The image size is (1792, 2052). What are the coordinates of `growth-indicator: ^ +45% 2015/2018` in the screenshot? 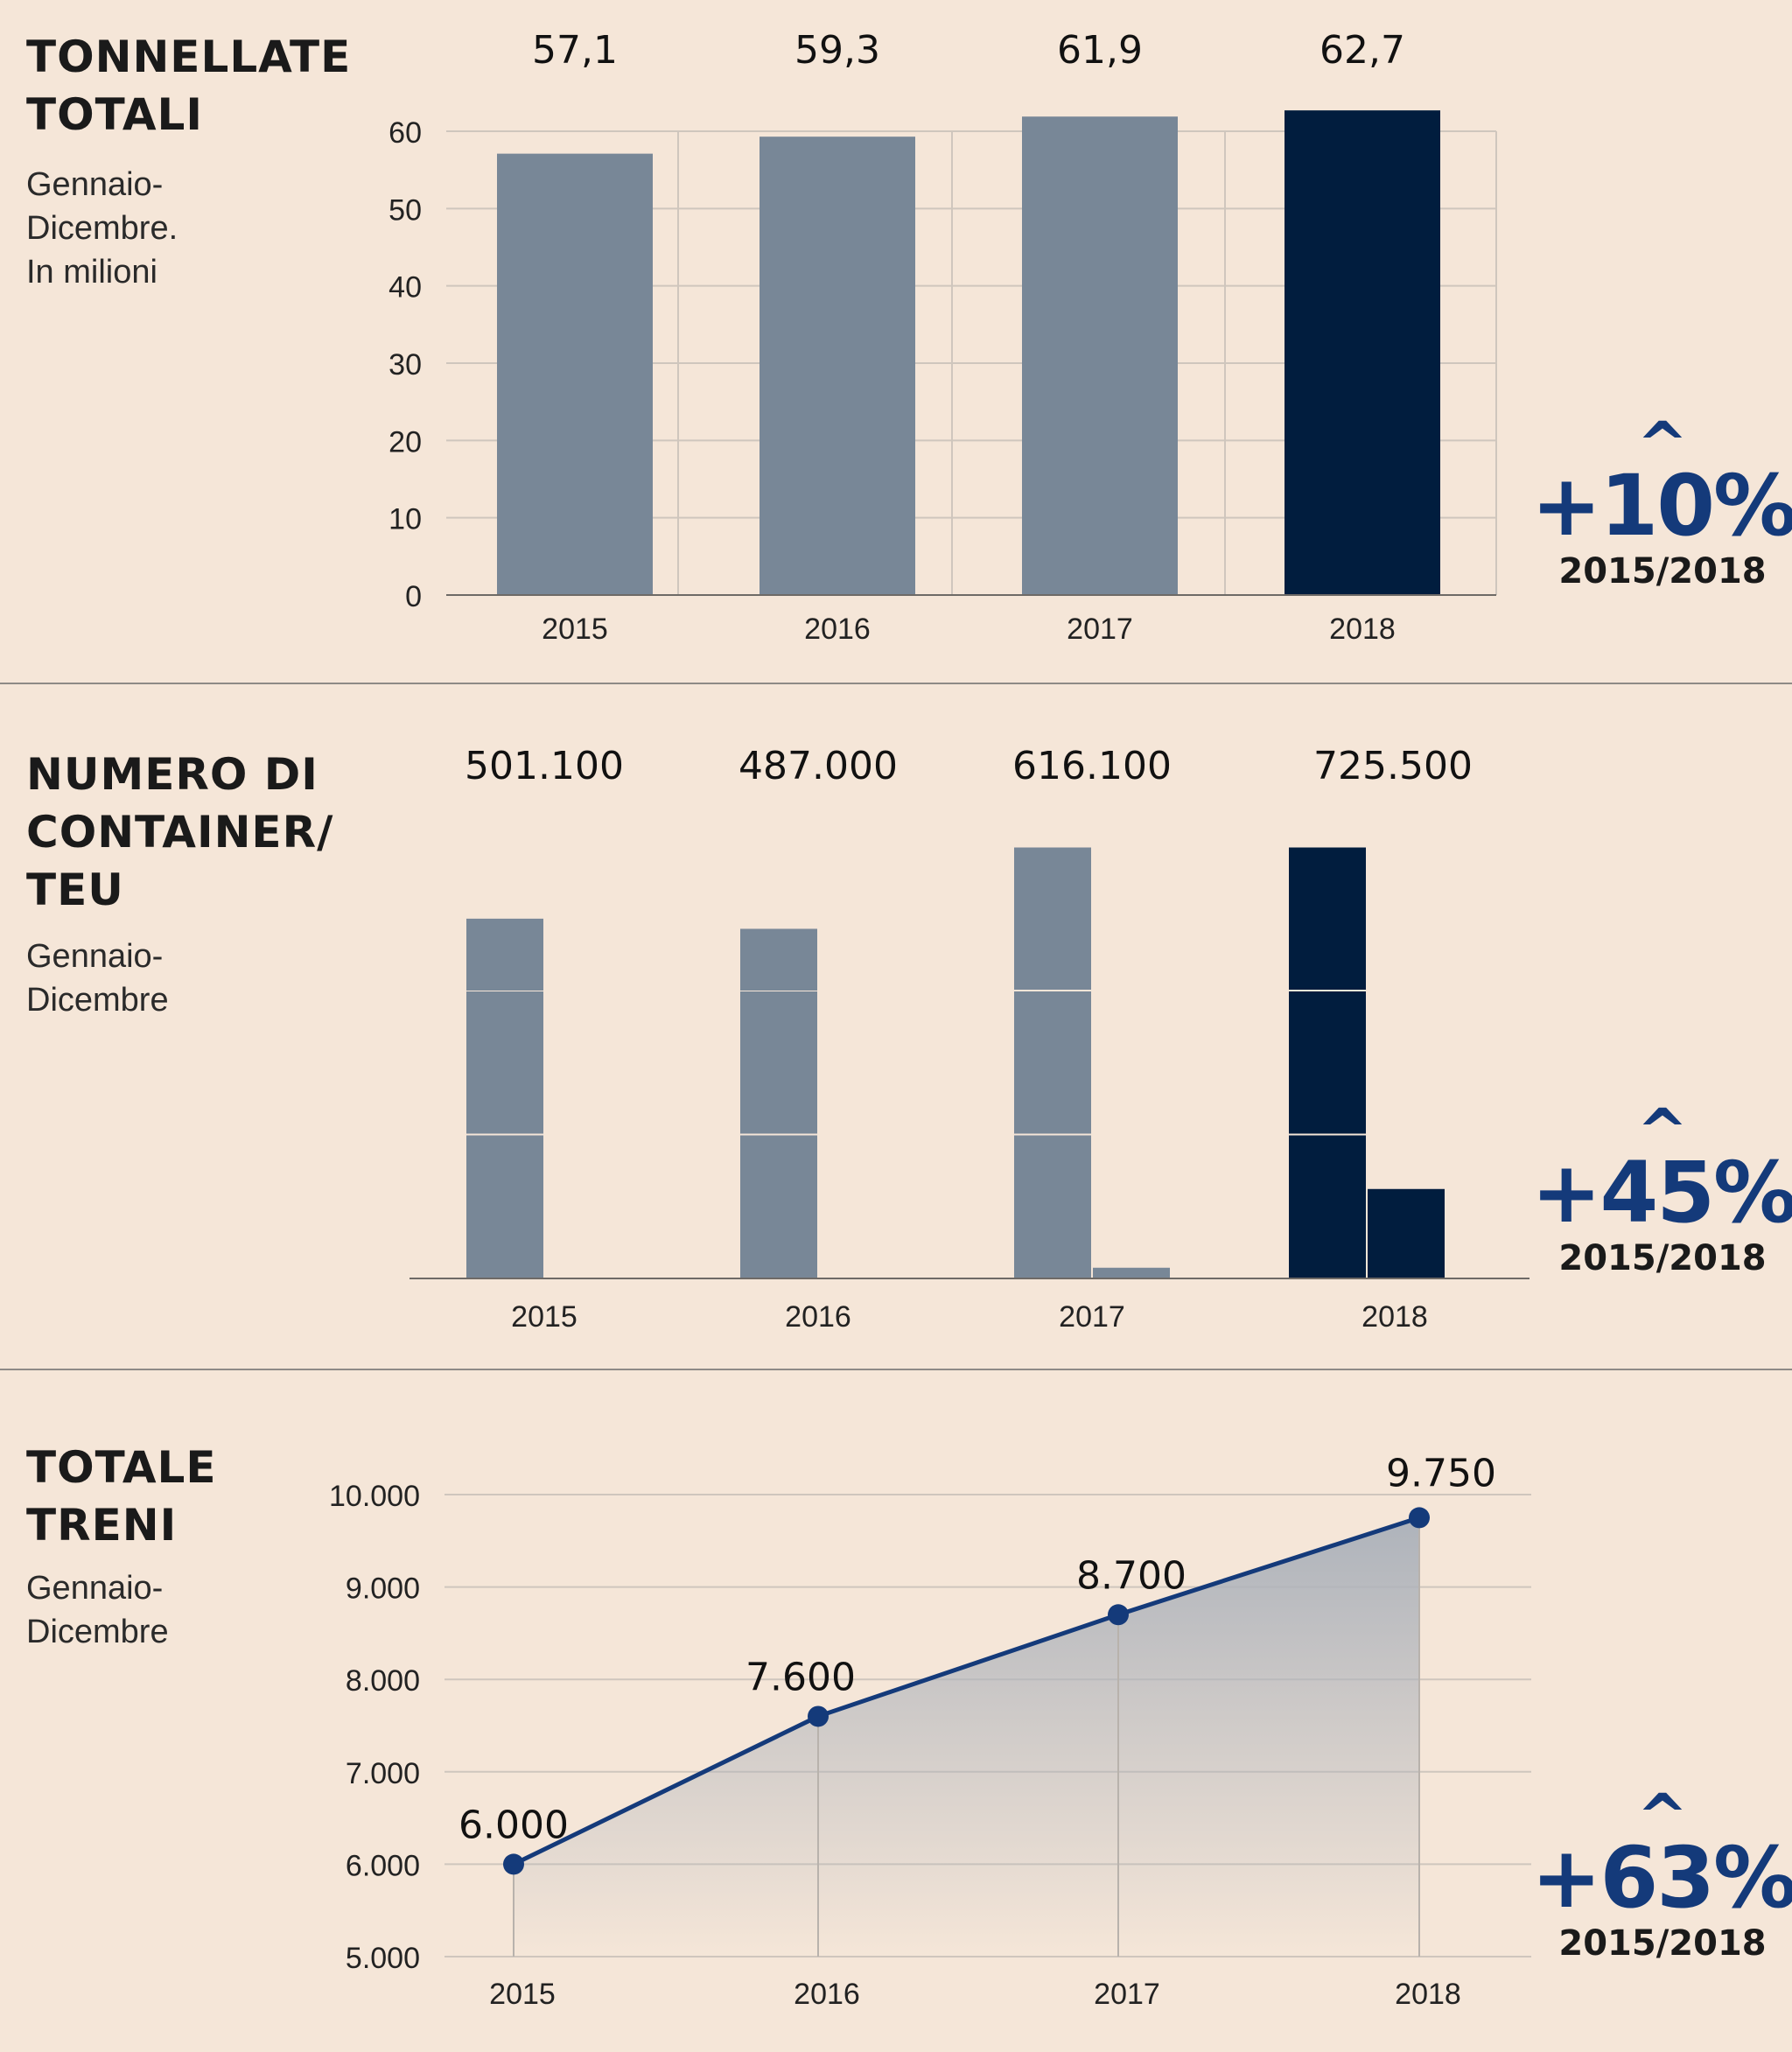 It's located at (1661, 1191).